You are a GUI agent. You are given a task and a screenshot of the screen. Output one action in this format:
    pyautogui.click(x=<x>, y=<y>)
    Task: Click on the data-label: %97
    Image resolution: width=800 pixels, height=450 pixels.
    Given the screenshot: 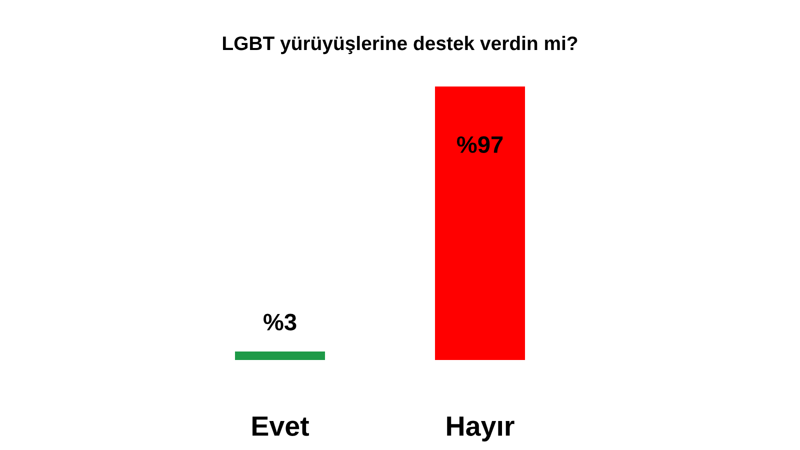 What is the action you would take?
    pyautogui.click(x=479, y=144)
    